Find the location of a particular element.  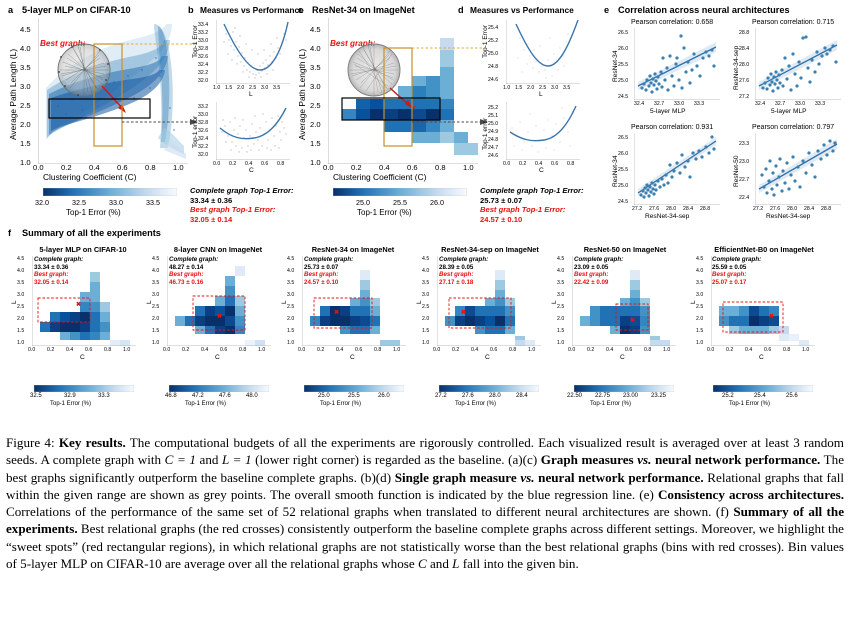

panel-f-complete-label: Complete graph: is located at coordinates (194, 259).